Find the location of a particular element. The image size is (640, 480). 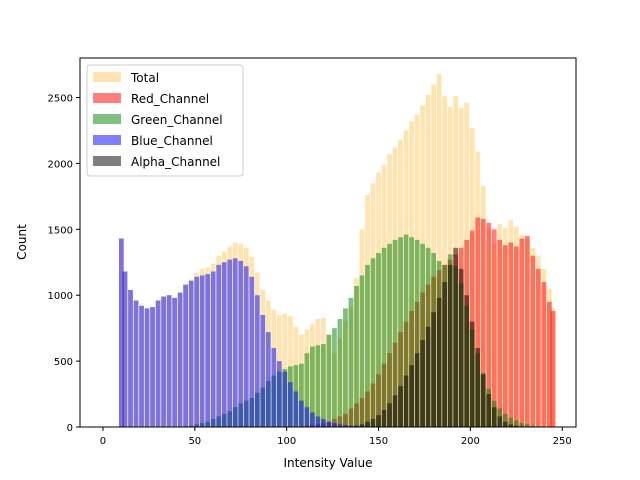

y-tick-label: 0 is located at coordinates (70, 428).